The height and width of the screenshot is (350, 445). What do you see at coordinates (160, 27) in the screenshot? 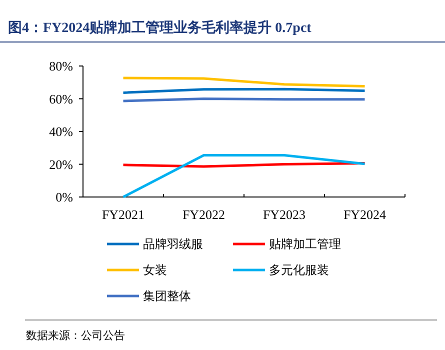
I see `chart-title: 图4：FY2024贴牌加工管理业务毛利率提升 0.7pct` at bounding box center [160, 27].